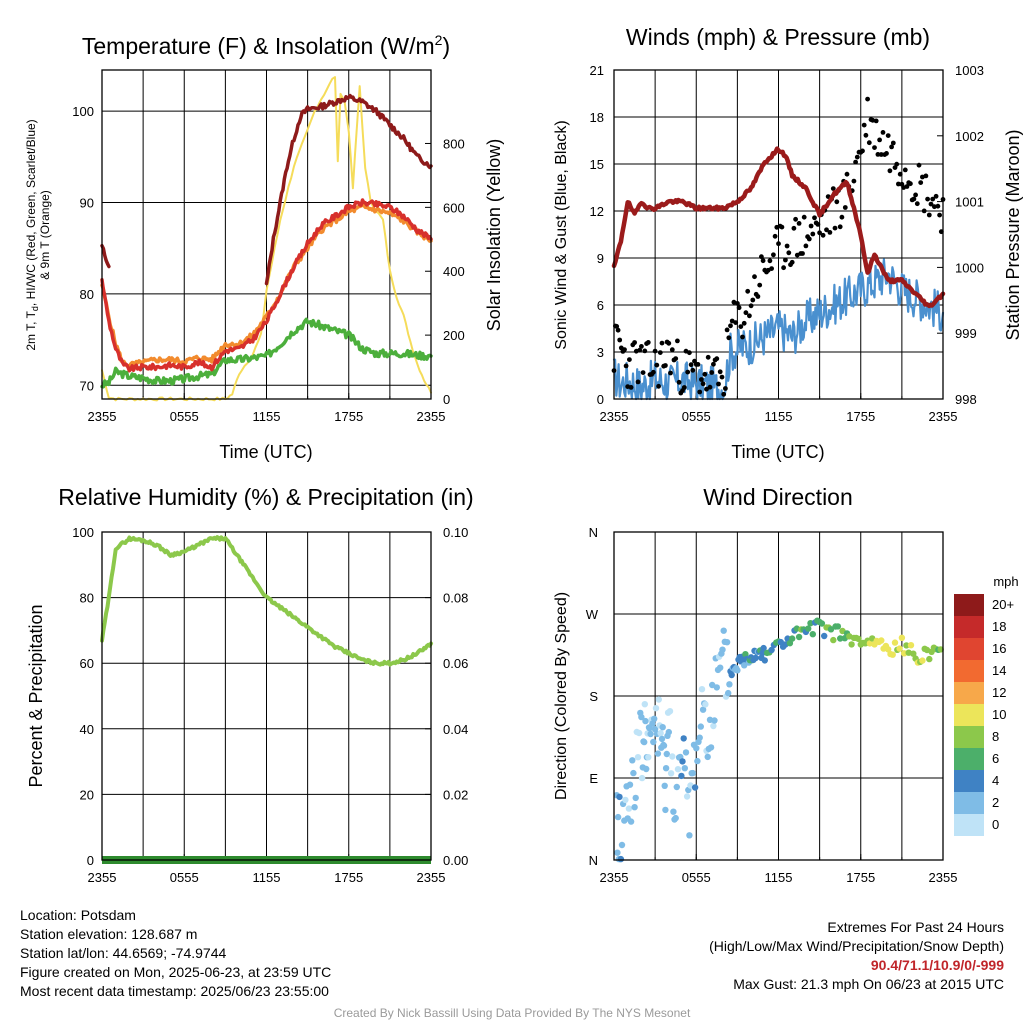  I want to click on location-text: Location: Potsdam, so click(78, 915).